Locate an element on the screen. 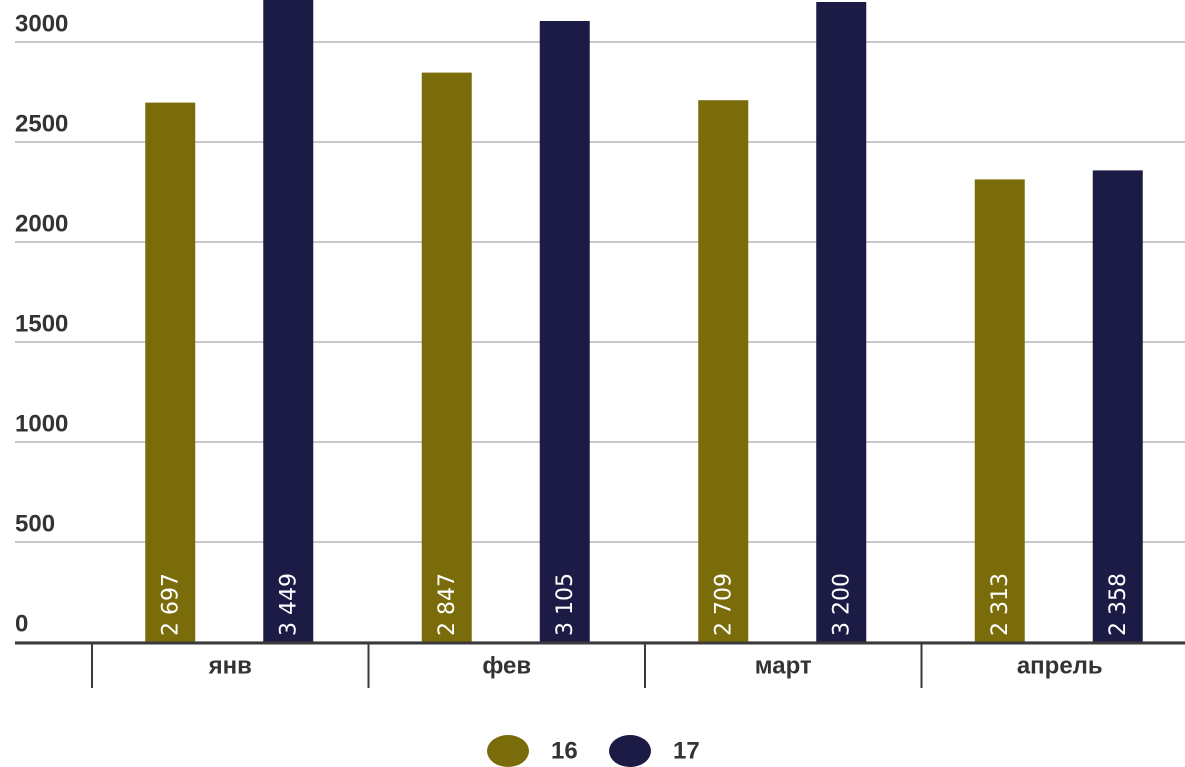 The width and height of the screenshot is (1185, 767). value-label: 3 200 is located at coordinates (841, 604).